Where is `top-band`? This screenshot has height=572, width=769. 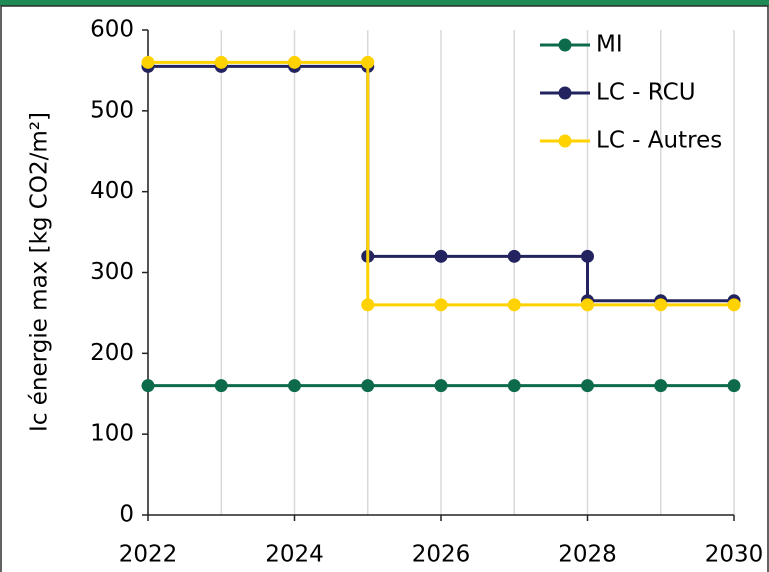
top-band is located at coordinates (384, 3).